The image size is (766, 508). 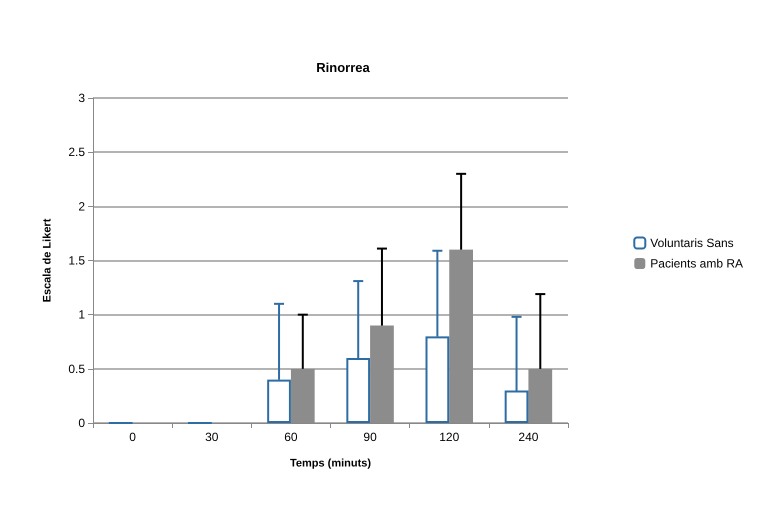 I want to click on x-tick-label: 60, so click(x=291, y=437).